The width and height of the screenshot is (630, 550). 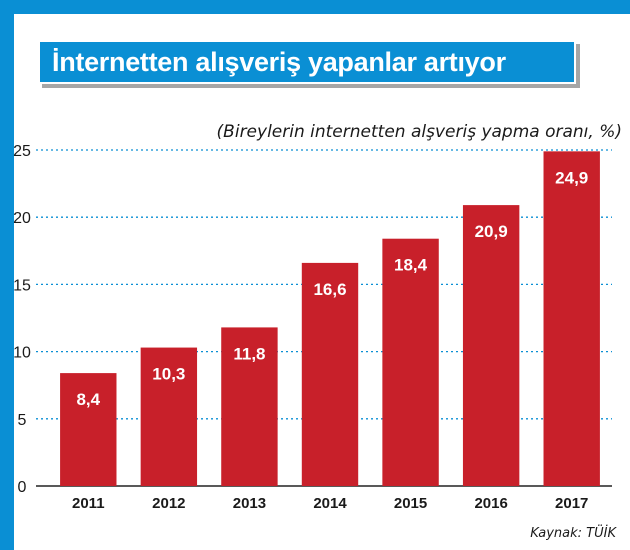 What do you see at coordinates (168, 503) in the screenshot?
I see `x-tick-label: 2012` at bounding box center [168, 503].